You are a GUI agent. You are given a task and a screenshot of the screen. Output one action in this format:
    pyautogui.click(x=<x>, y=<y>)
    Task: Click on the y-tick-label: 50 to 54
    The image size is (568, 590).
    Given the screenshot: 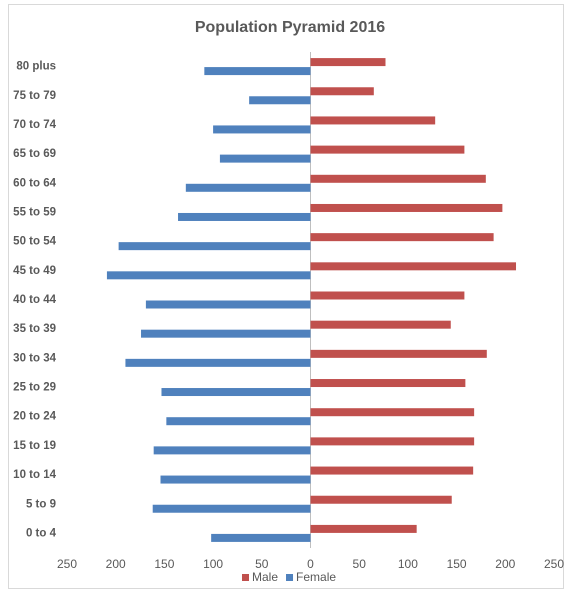 What is the action you would take?
    pyautogui.click(x=34, y=242)
    